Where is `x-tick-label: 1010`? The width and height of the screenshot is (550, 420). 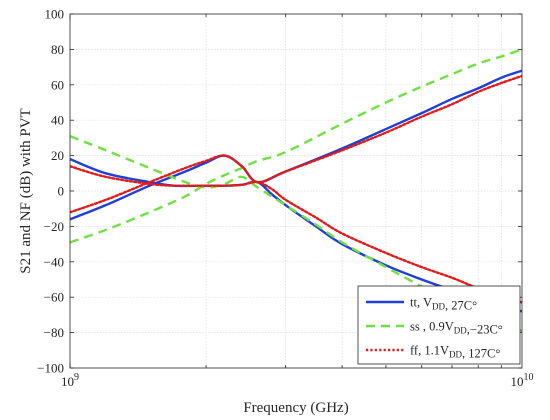
x-tick-label: 1010 is located at coordinates (522, 380).